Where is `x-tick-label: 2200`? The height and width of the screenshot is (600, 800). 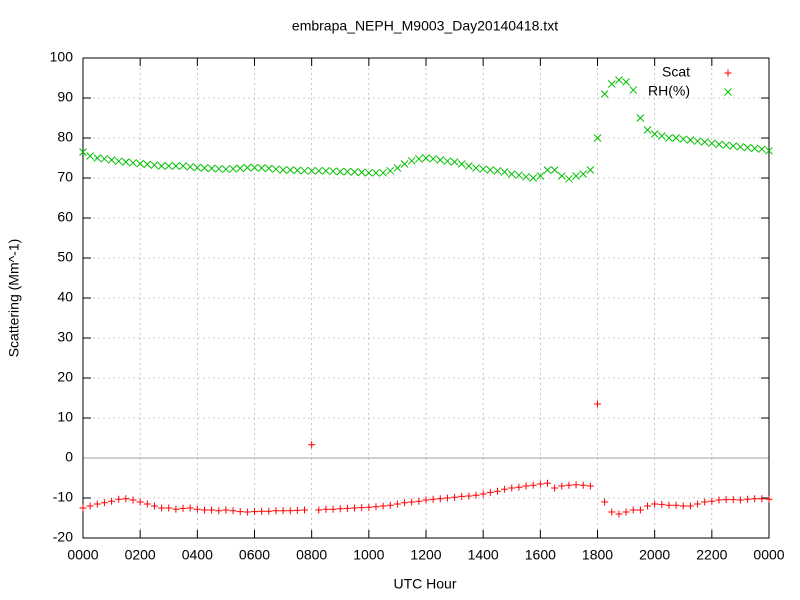
x-tick-label: 2200 is located at coordinates (711, 555).